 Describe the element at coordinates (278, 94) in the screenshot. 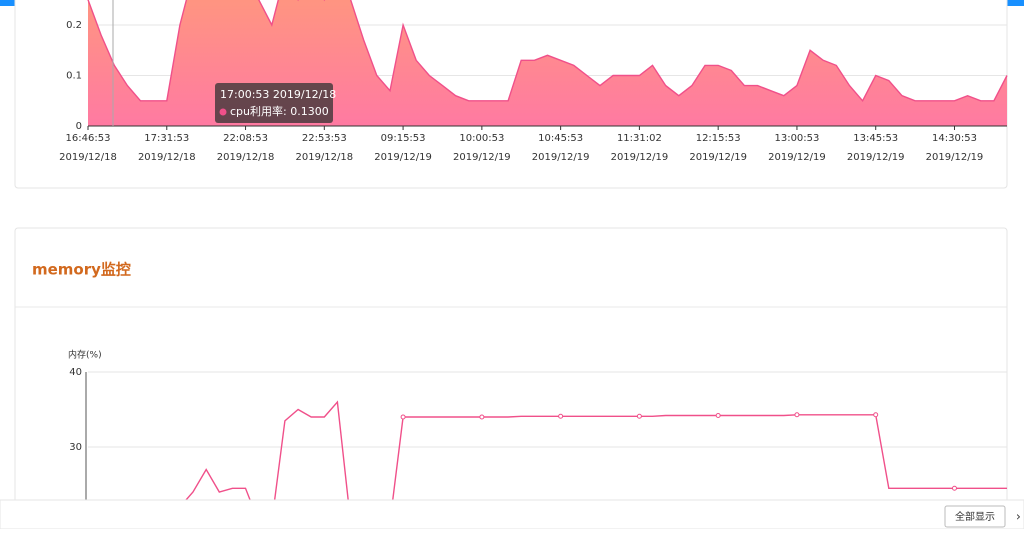

I see `tooltip-title: 17:00:53 2019/12/18` at that location.